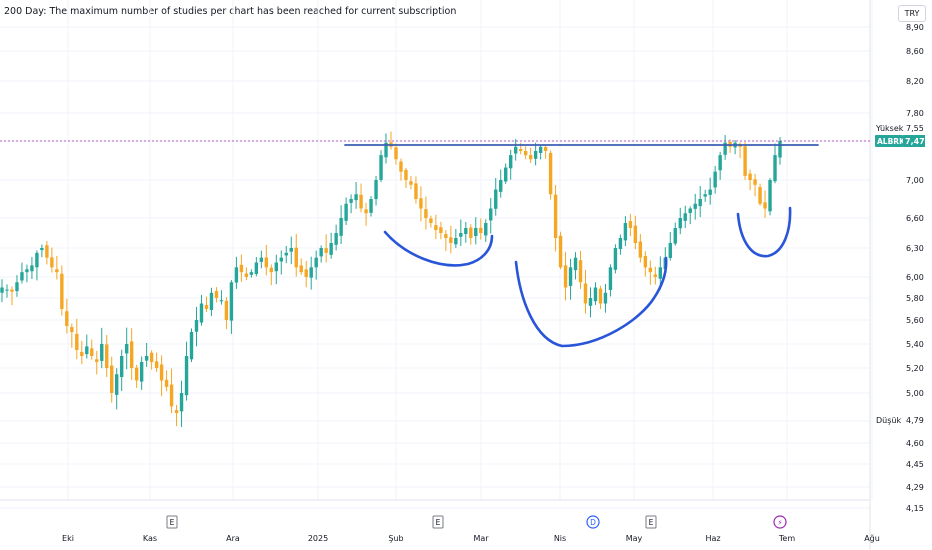  What do you see at coordinates (395, 538) in the screenshot?
I see `time-tick-label: Şub` at bounding box center [395, 538].